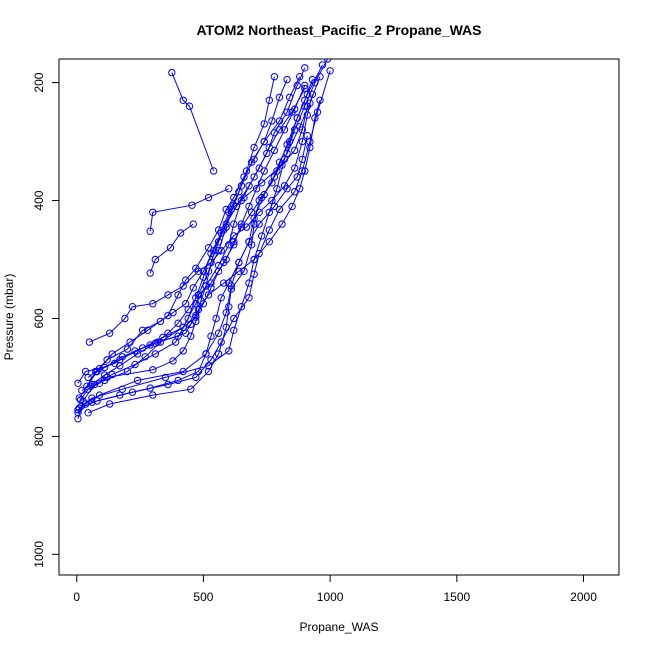 The height and width of the screenshot is (650, 650). What do you see at coordinates (339, 627) in the screenshot?
I see `x-axis-label: Propane_WAS` at bounding box center [339, 627].